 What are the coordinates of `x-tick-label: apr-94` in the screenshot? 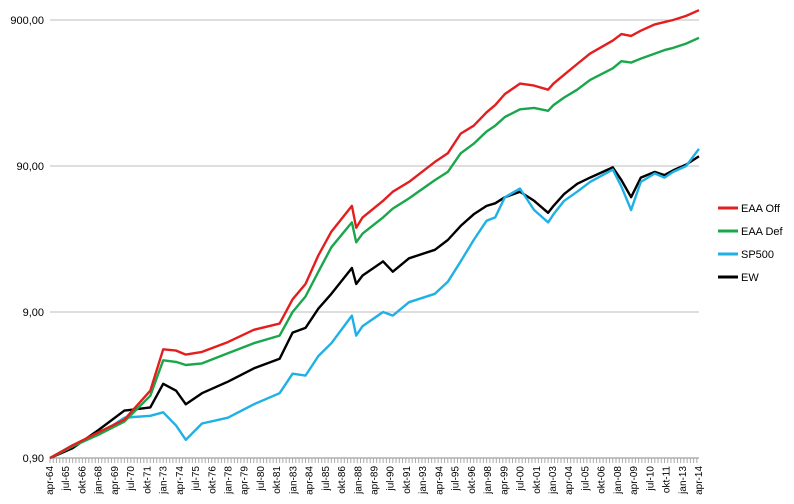 It's located at (439, 480).